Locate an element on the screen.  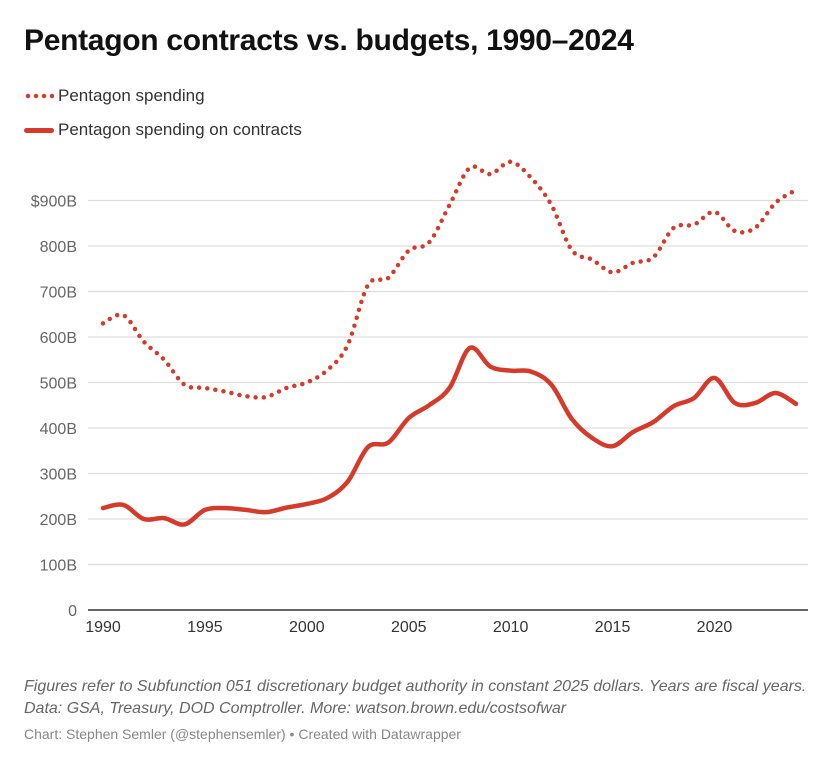
y-tick-label: 200B is located at coordinates (58, 520).